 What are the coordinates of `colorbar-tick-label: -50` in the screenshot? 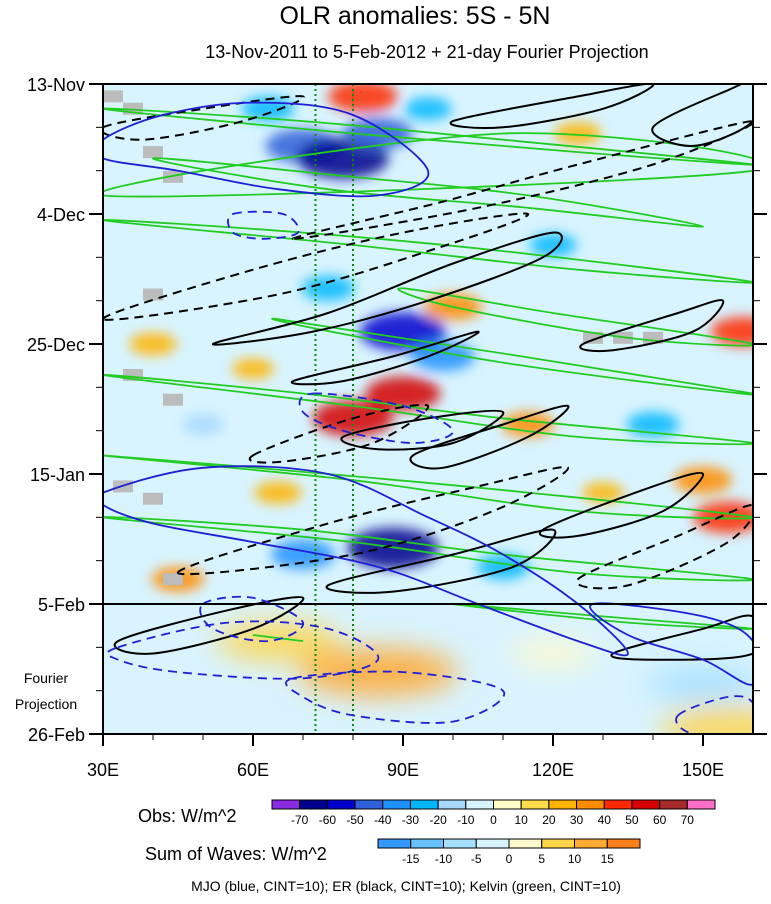 It's located at (355, 820).